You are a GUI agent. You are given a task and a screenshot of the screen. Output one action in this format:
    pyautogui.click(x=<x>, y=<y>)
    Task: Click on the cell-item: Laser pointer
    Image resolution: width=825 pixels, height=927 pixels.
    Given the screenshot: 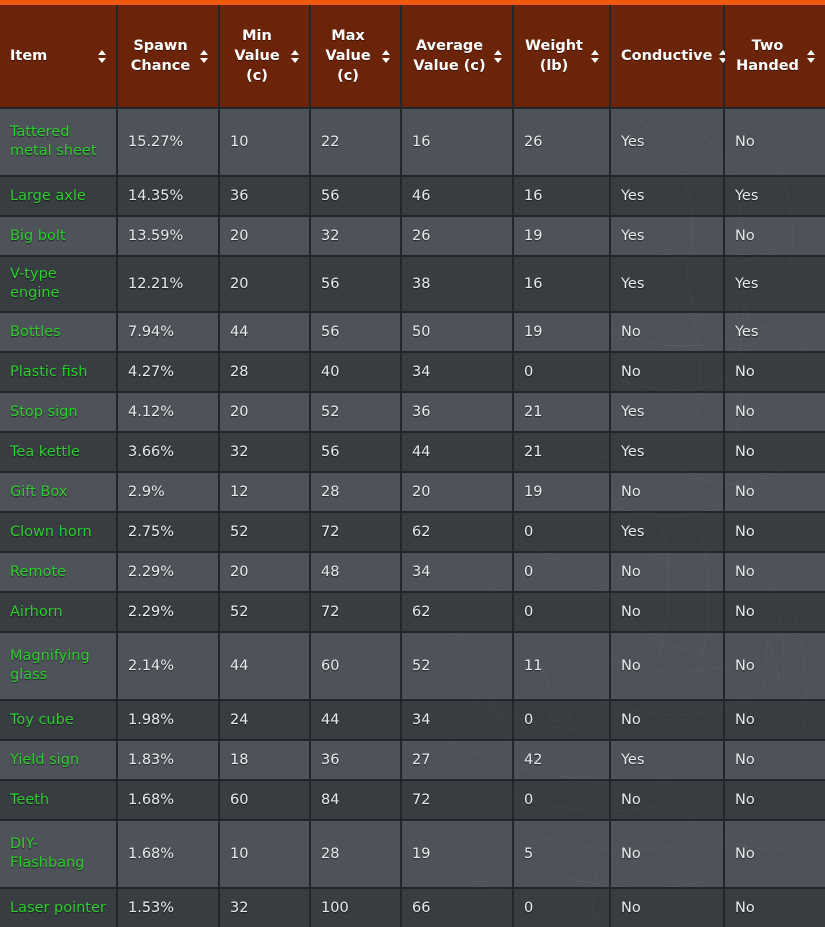 What is the action you would take?
    pyautogui.click(x=59, y=907)
    